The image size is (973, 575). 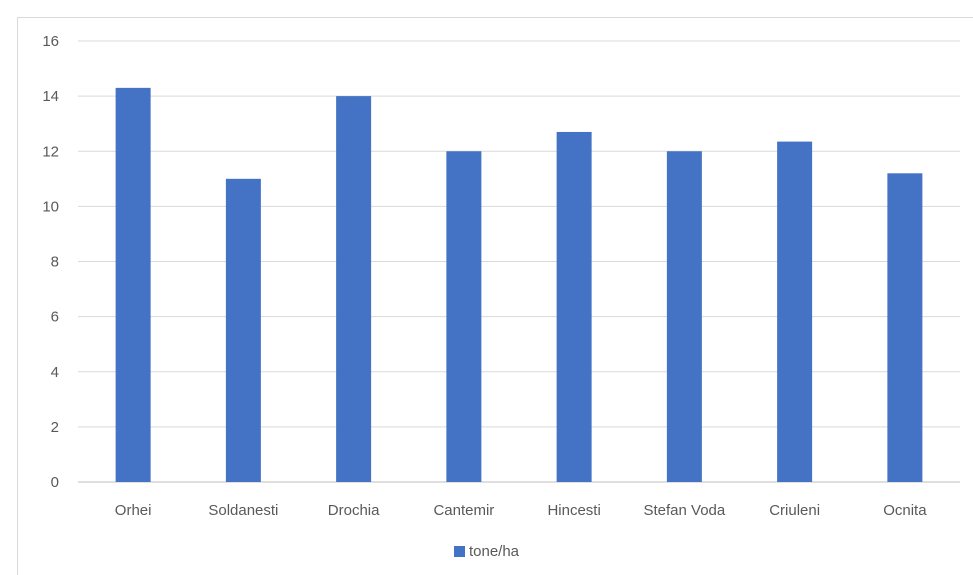 What do you see at coordinates (795, 311) in the screenshot?
I see `bar-criuleni` at bounding box center [795, 311].